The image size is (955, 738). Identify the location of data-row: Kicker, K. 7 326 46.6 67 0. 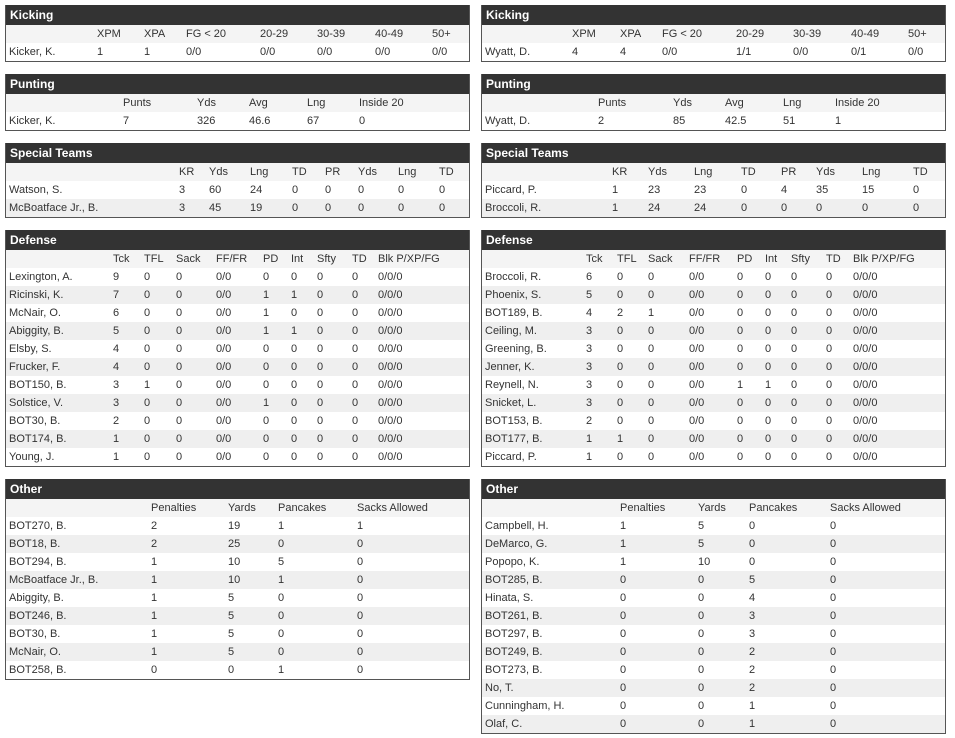
(237, 121).